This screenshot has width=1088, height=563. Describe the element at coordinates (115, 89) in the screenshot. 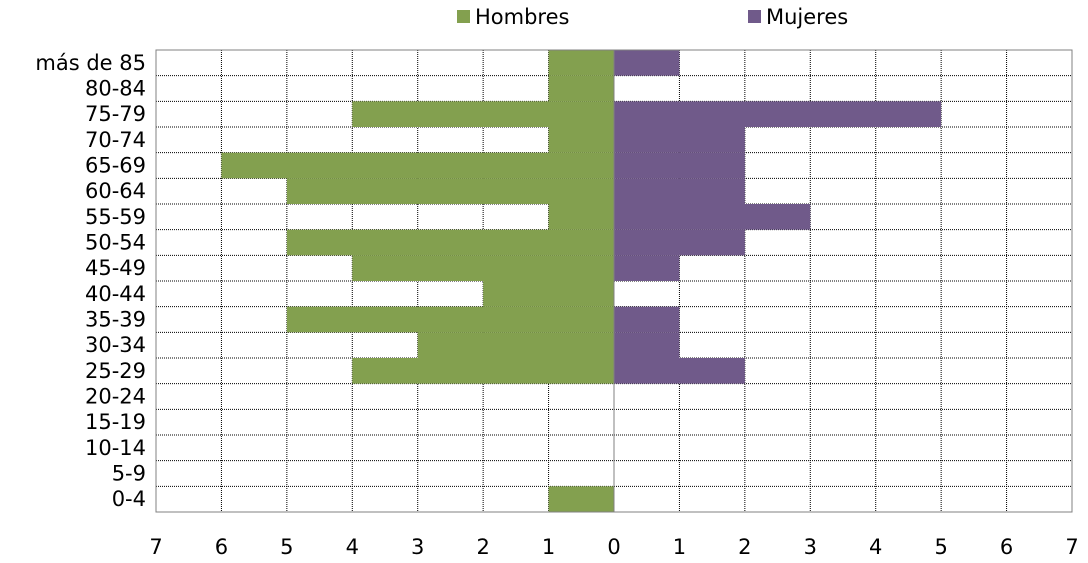

I see `y-tick-label: 80-84` at that location.